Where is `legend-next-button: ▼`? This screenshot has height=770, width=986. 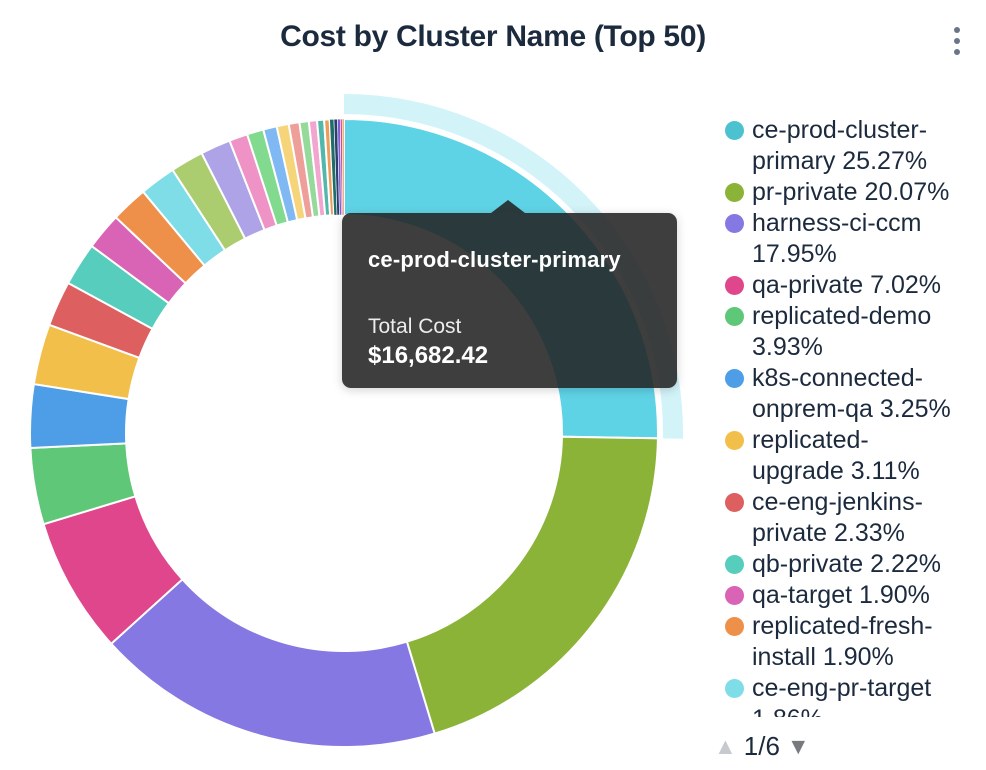 legend-next-button: ▼ is located at coordinates (798, 746).